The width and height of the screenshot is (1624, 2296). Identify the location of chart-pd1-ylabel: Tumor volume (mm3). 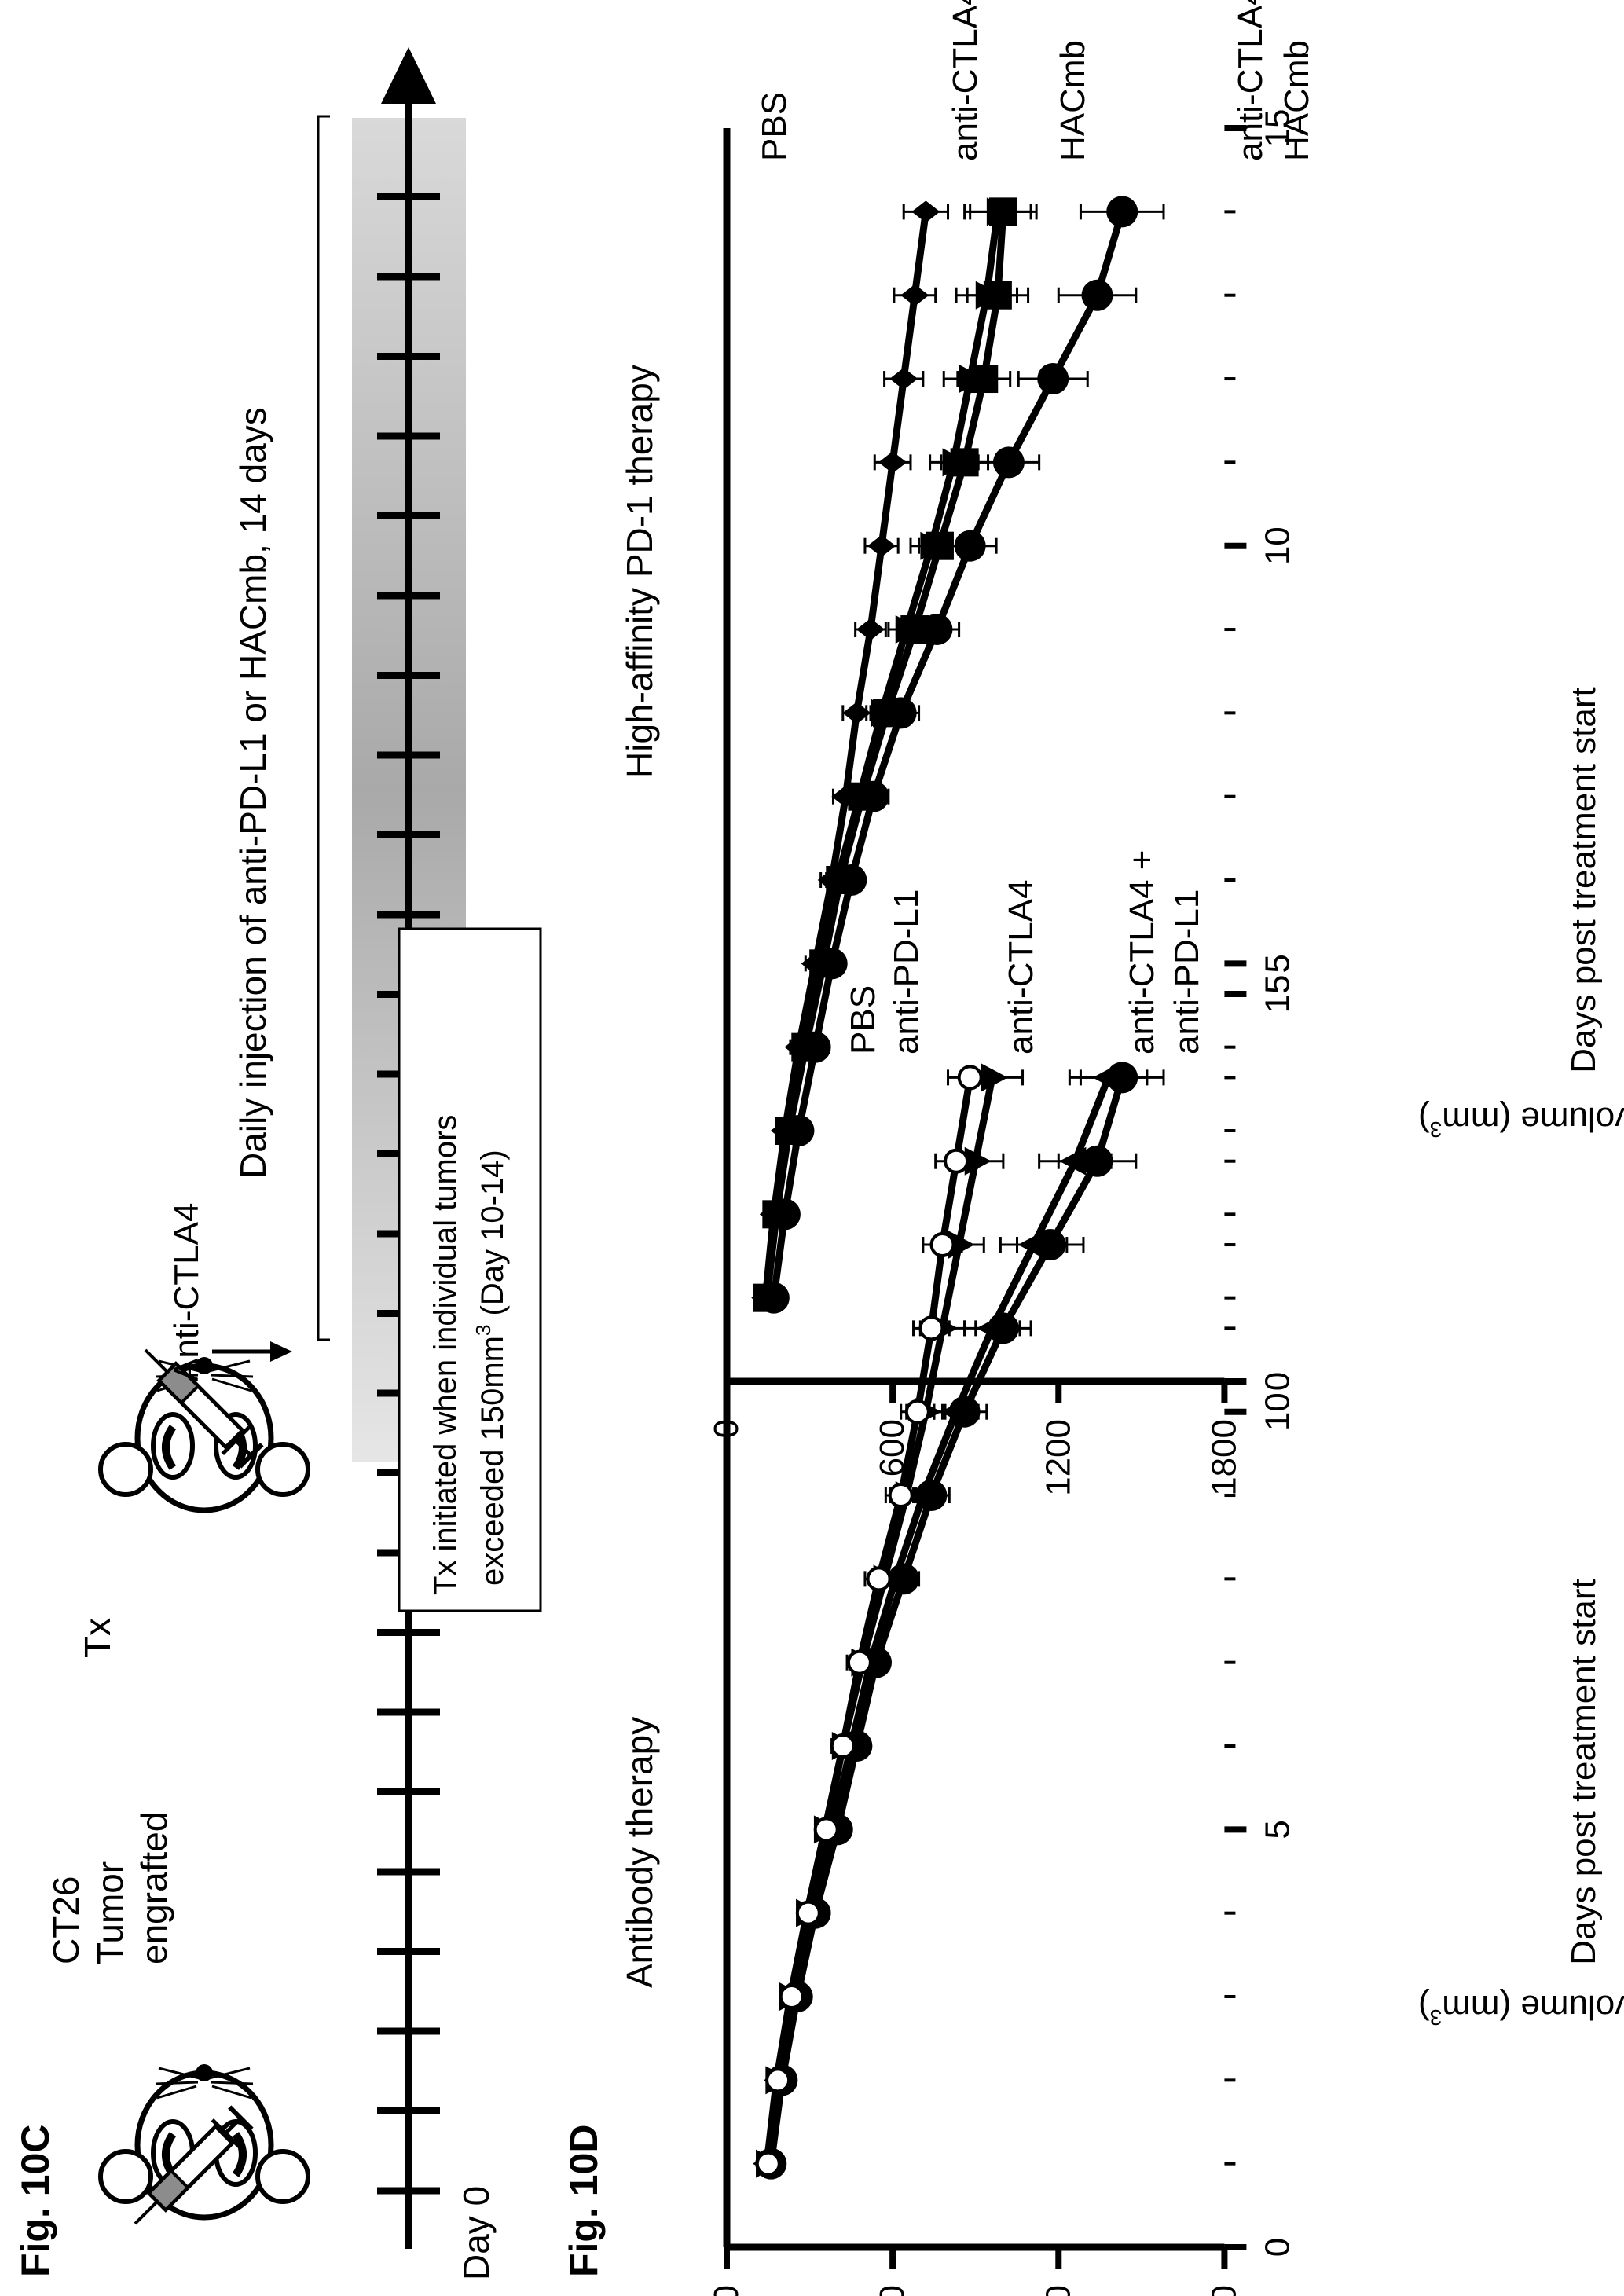
(1521, 1121).